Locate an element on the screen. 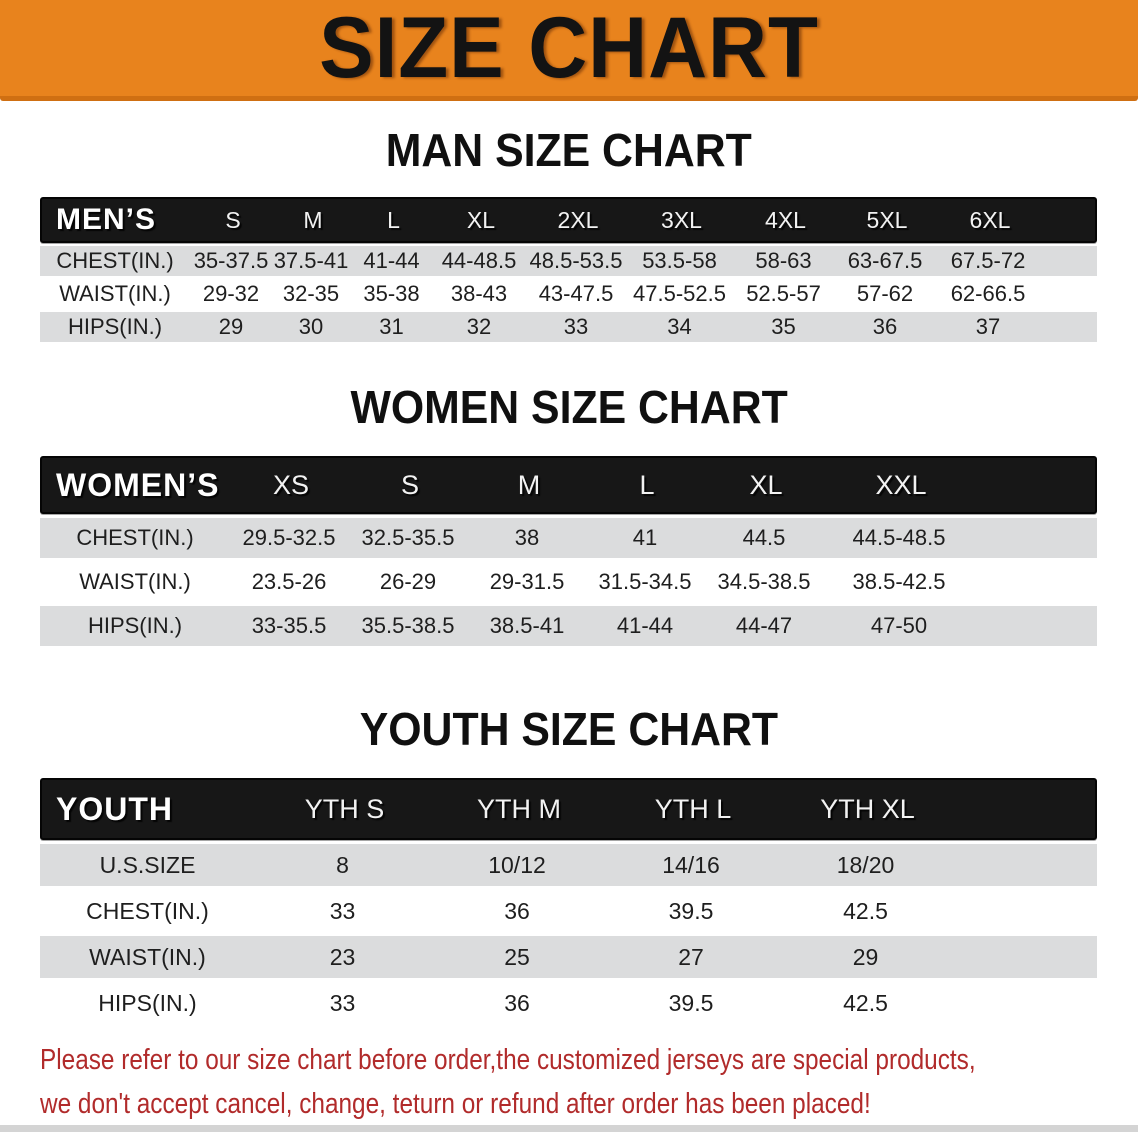 The height and width of the screenshot is (1132, 1138). measurement-value: 62-66.5 is located at coordinates (988, 293).